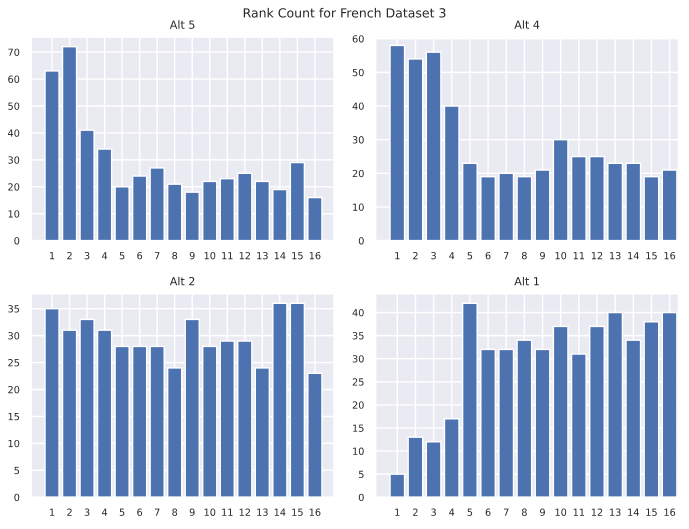 The image size is (689, 529). Describe the element at coordinates (345, 13) in the screenshot. I see `text: Rank Count for French Dataset 3` at that location.